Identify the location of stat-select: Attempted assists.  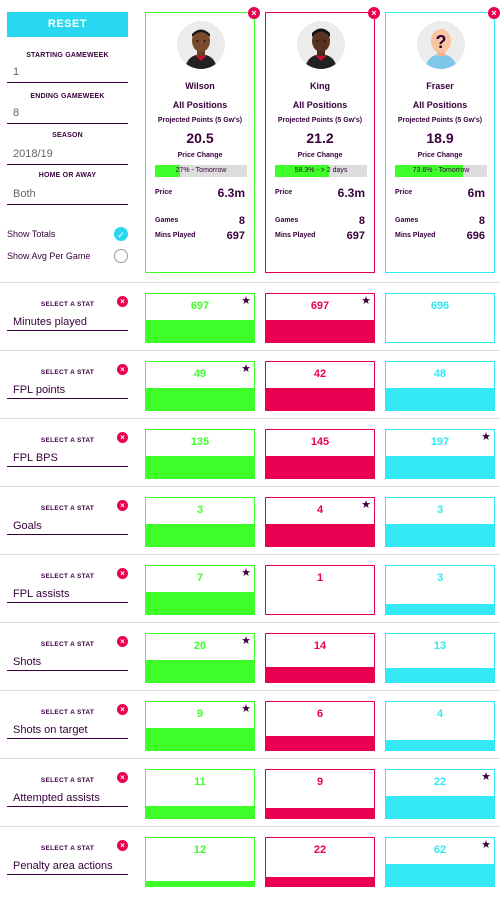
(67, 798).